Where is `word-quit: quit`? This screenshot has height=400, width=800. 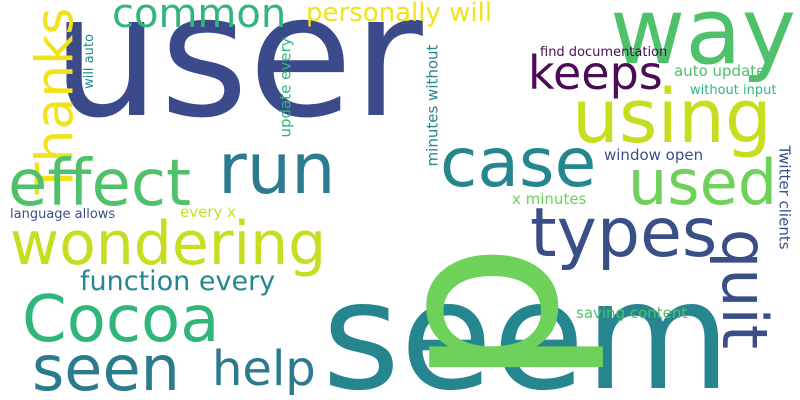
word-quit: quit is located at coordinates (745, 289).